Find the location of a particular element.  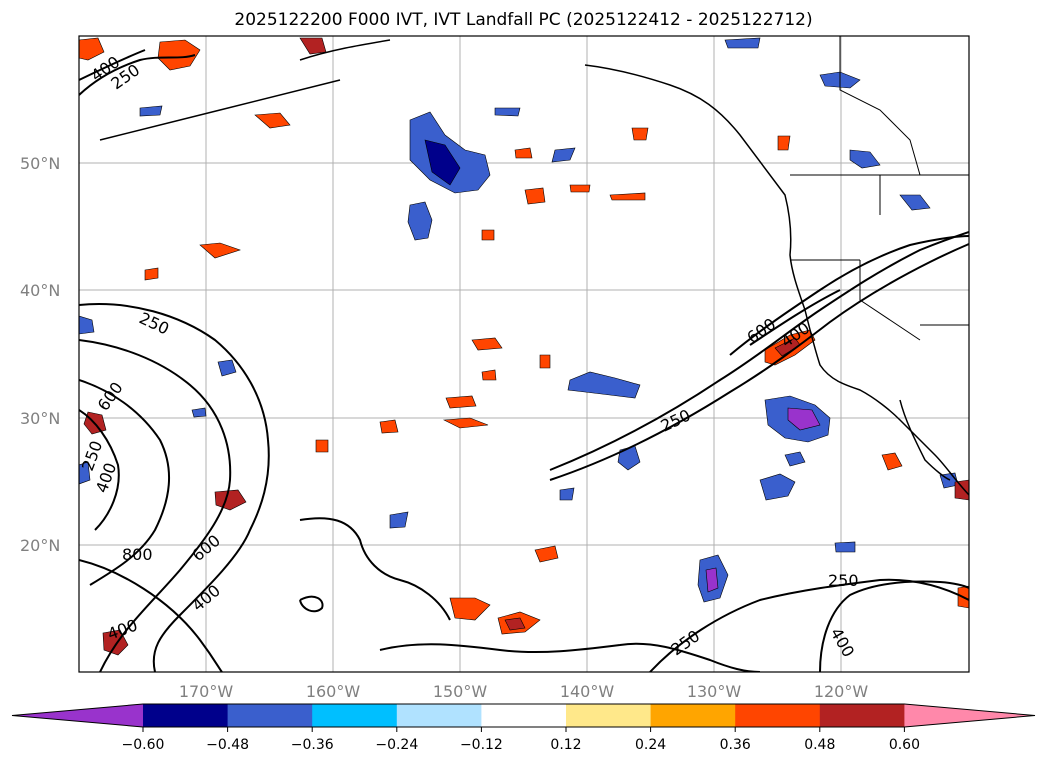

colorbar-tick-label: −0.60 is located at coordinates (143, 745).